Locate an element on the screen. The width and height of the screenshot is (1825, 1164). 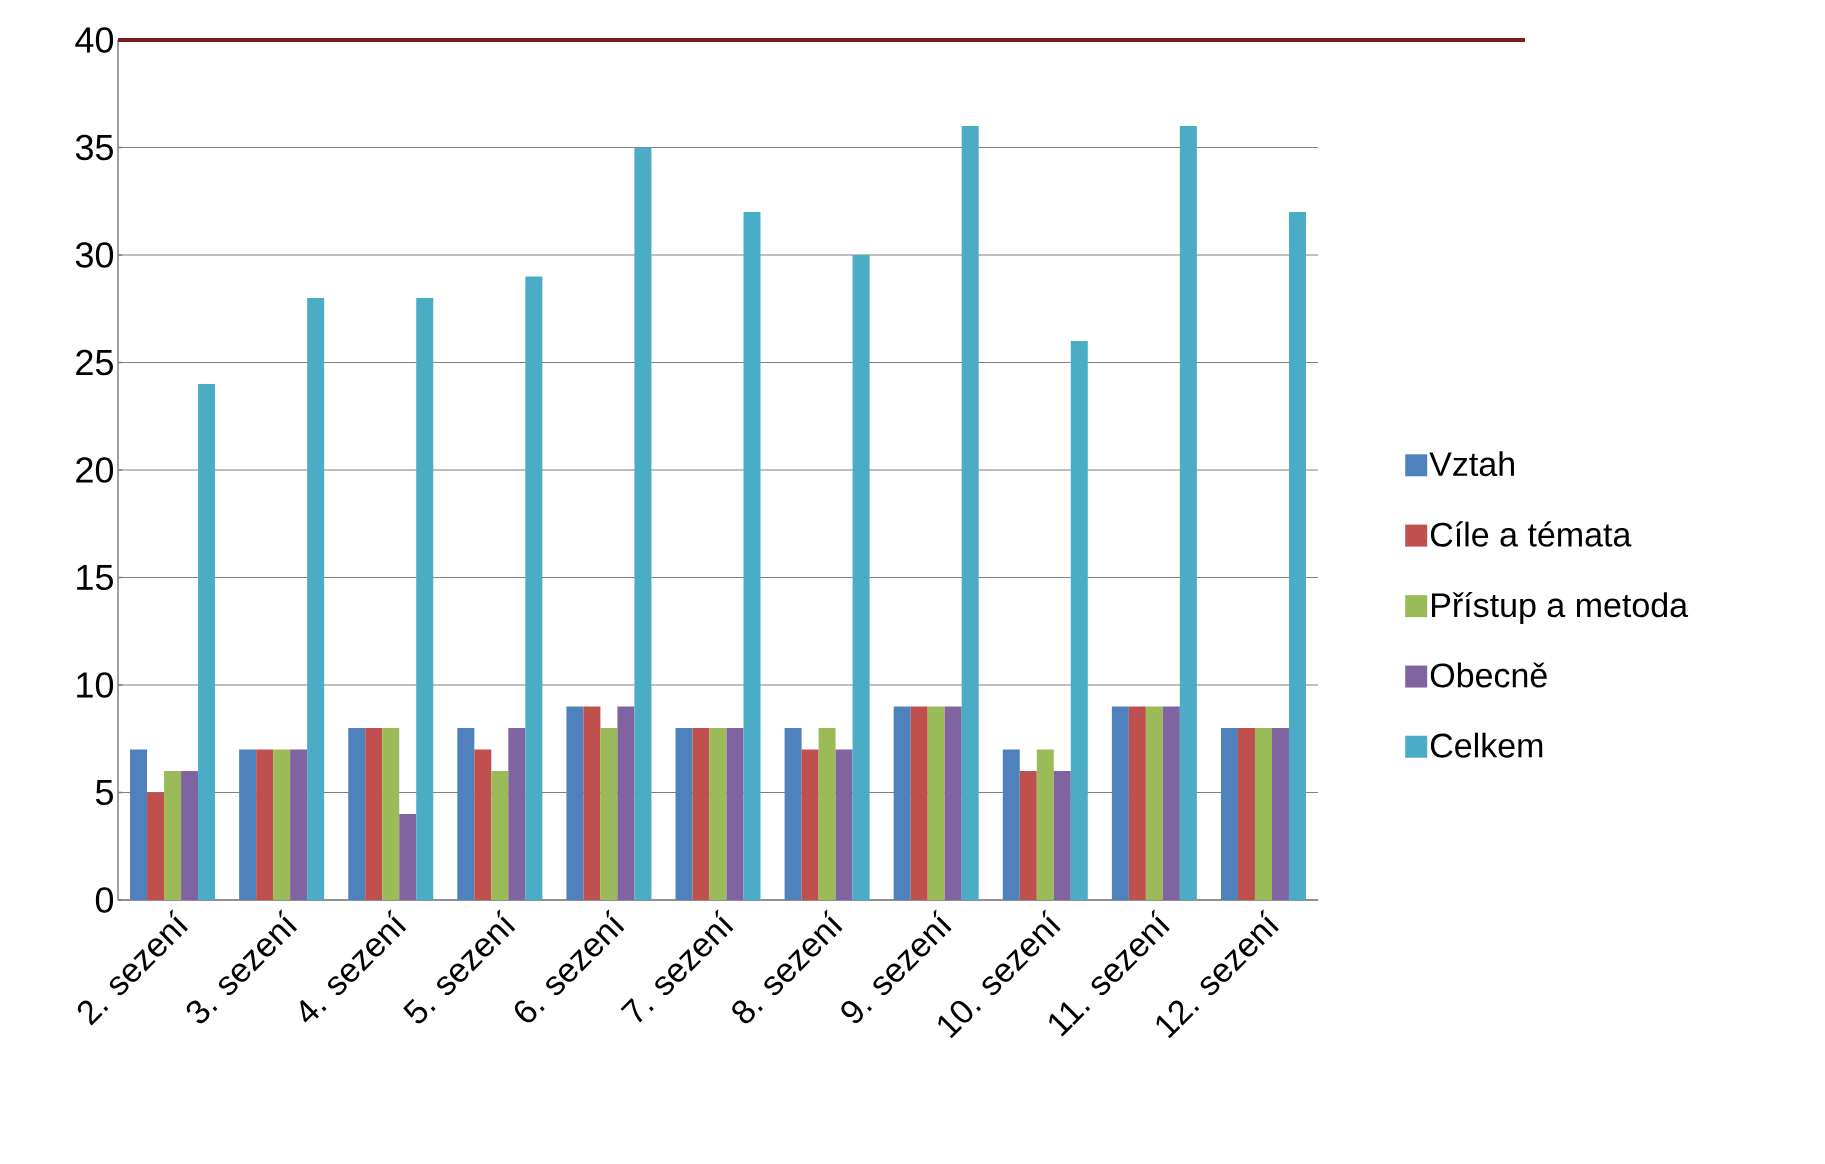
y-tick-label: 35 is located at coordinates (94, 147).